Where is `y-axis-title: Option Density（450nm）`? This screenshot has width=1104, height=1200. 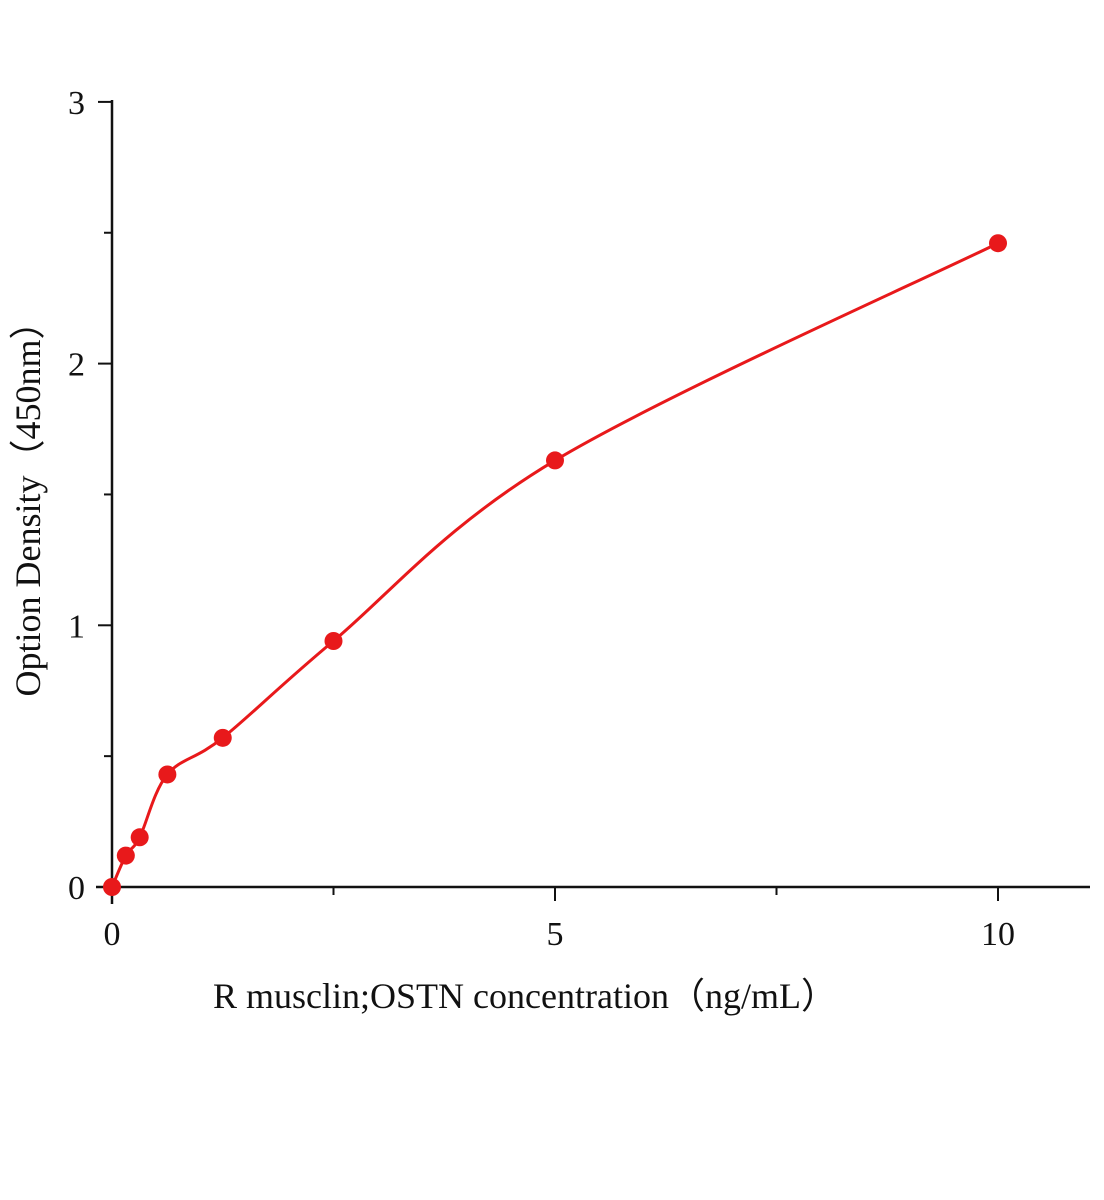
y-axis-title: Option Density（450nm） is located at coordinates (28, 500).